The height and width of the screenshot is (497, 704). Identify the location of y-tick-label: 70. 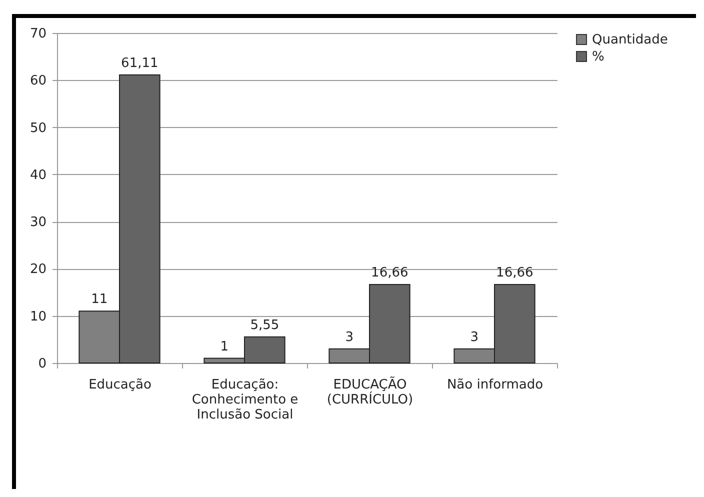
(38, 34).